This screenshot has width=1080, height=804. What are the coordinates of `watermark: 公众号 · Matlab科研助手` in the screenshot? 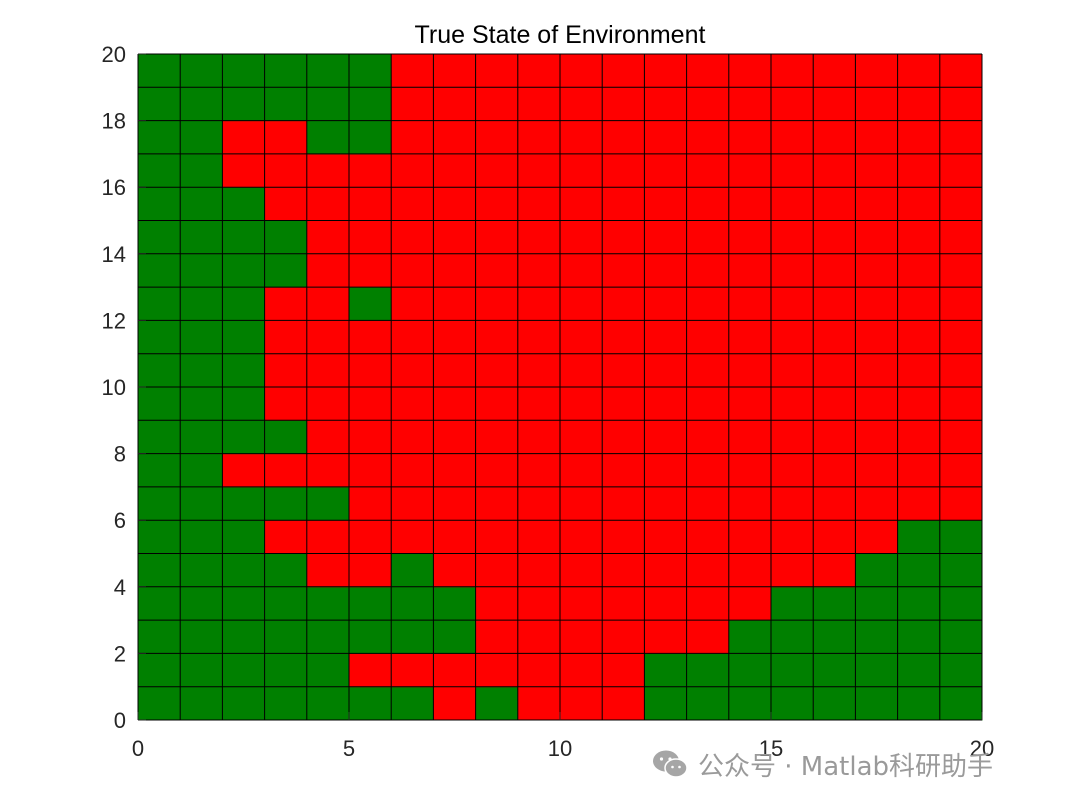 It's located at (822, 764).